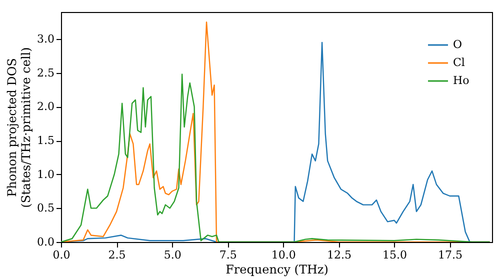 This screenshot has height=280, width=500. I want to click on legend-label: Cl, so click(459, 62).